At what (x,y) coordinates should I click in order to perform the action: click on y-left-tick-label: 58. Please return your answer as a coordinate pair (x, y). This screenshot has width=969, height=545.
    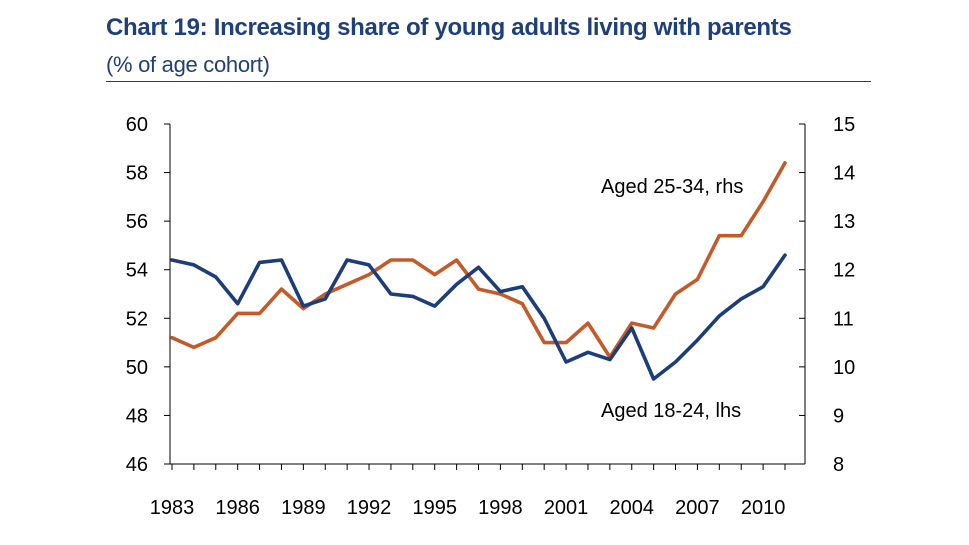
    Looking at the image, I should click on (137, 174).